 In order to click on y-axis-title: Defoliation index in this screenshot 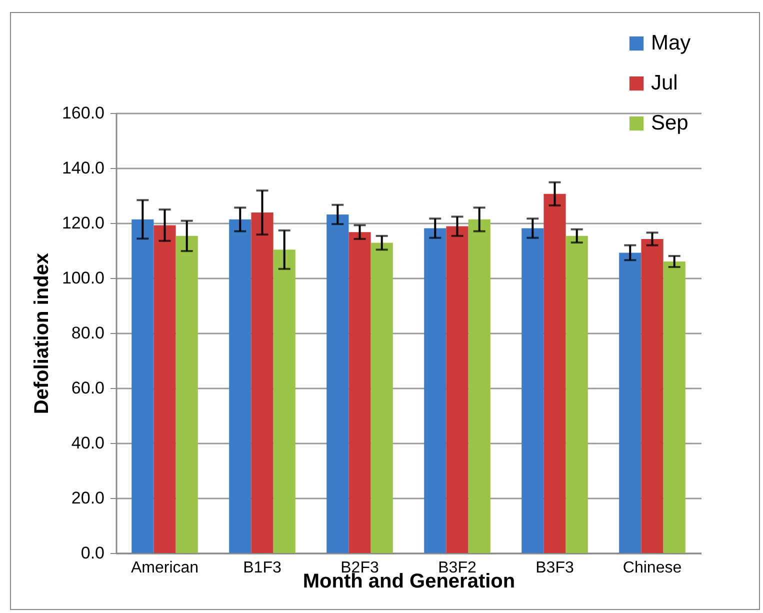, I will do `click(41, 333)`.